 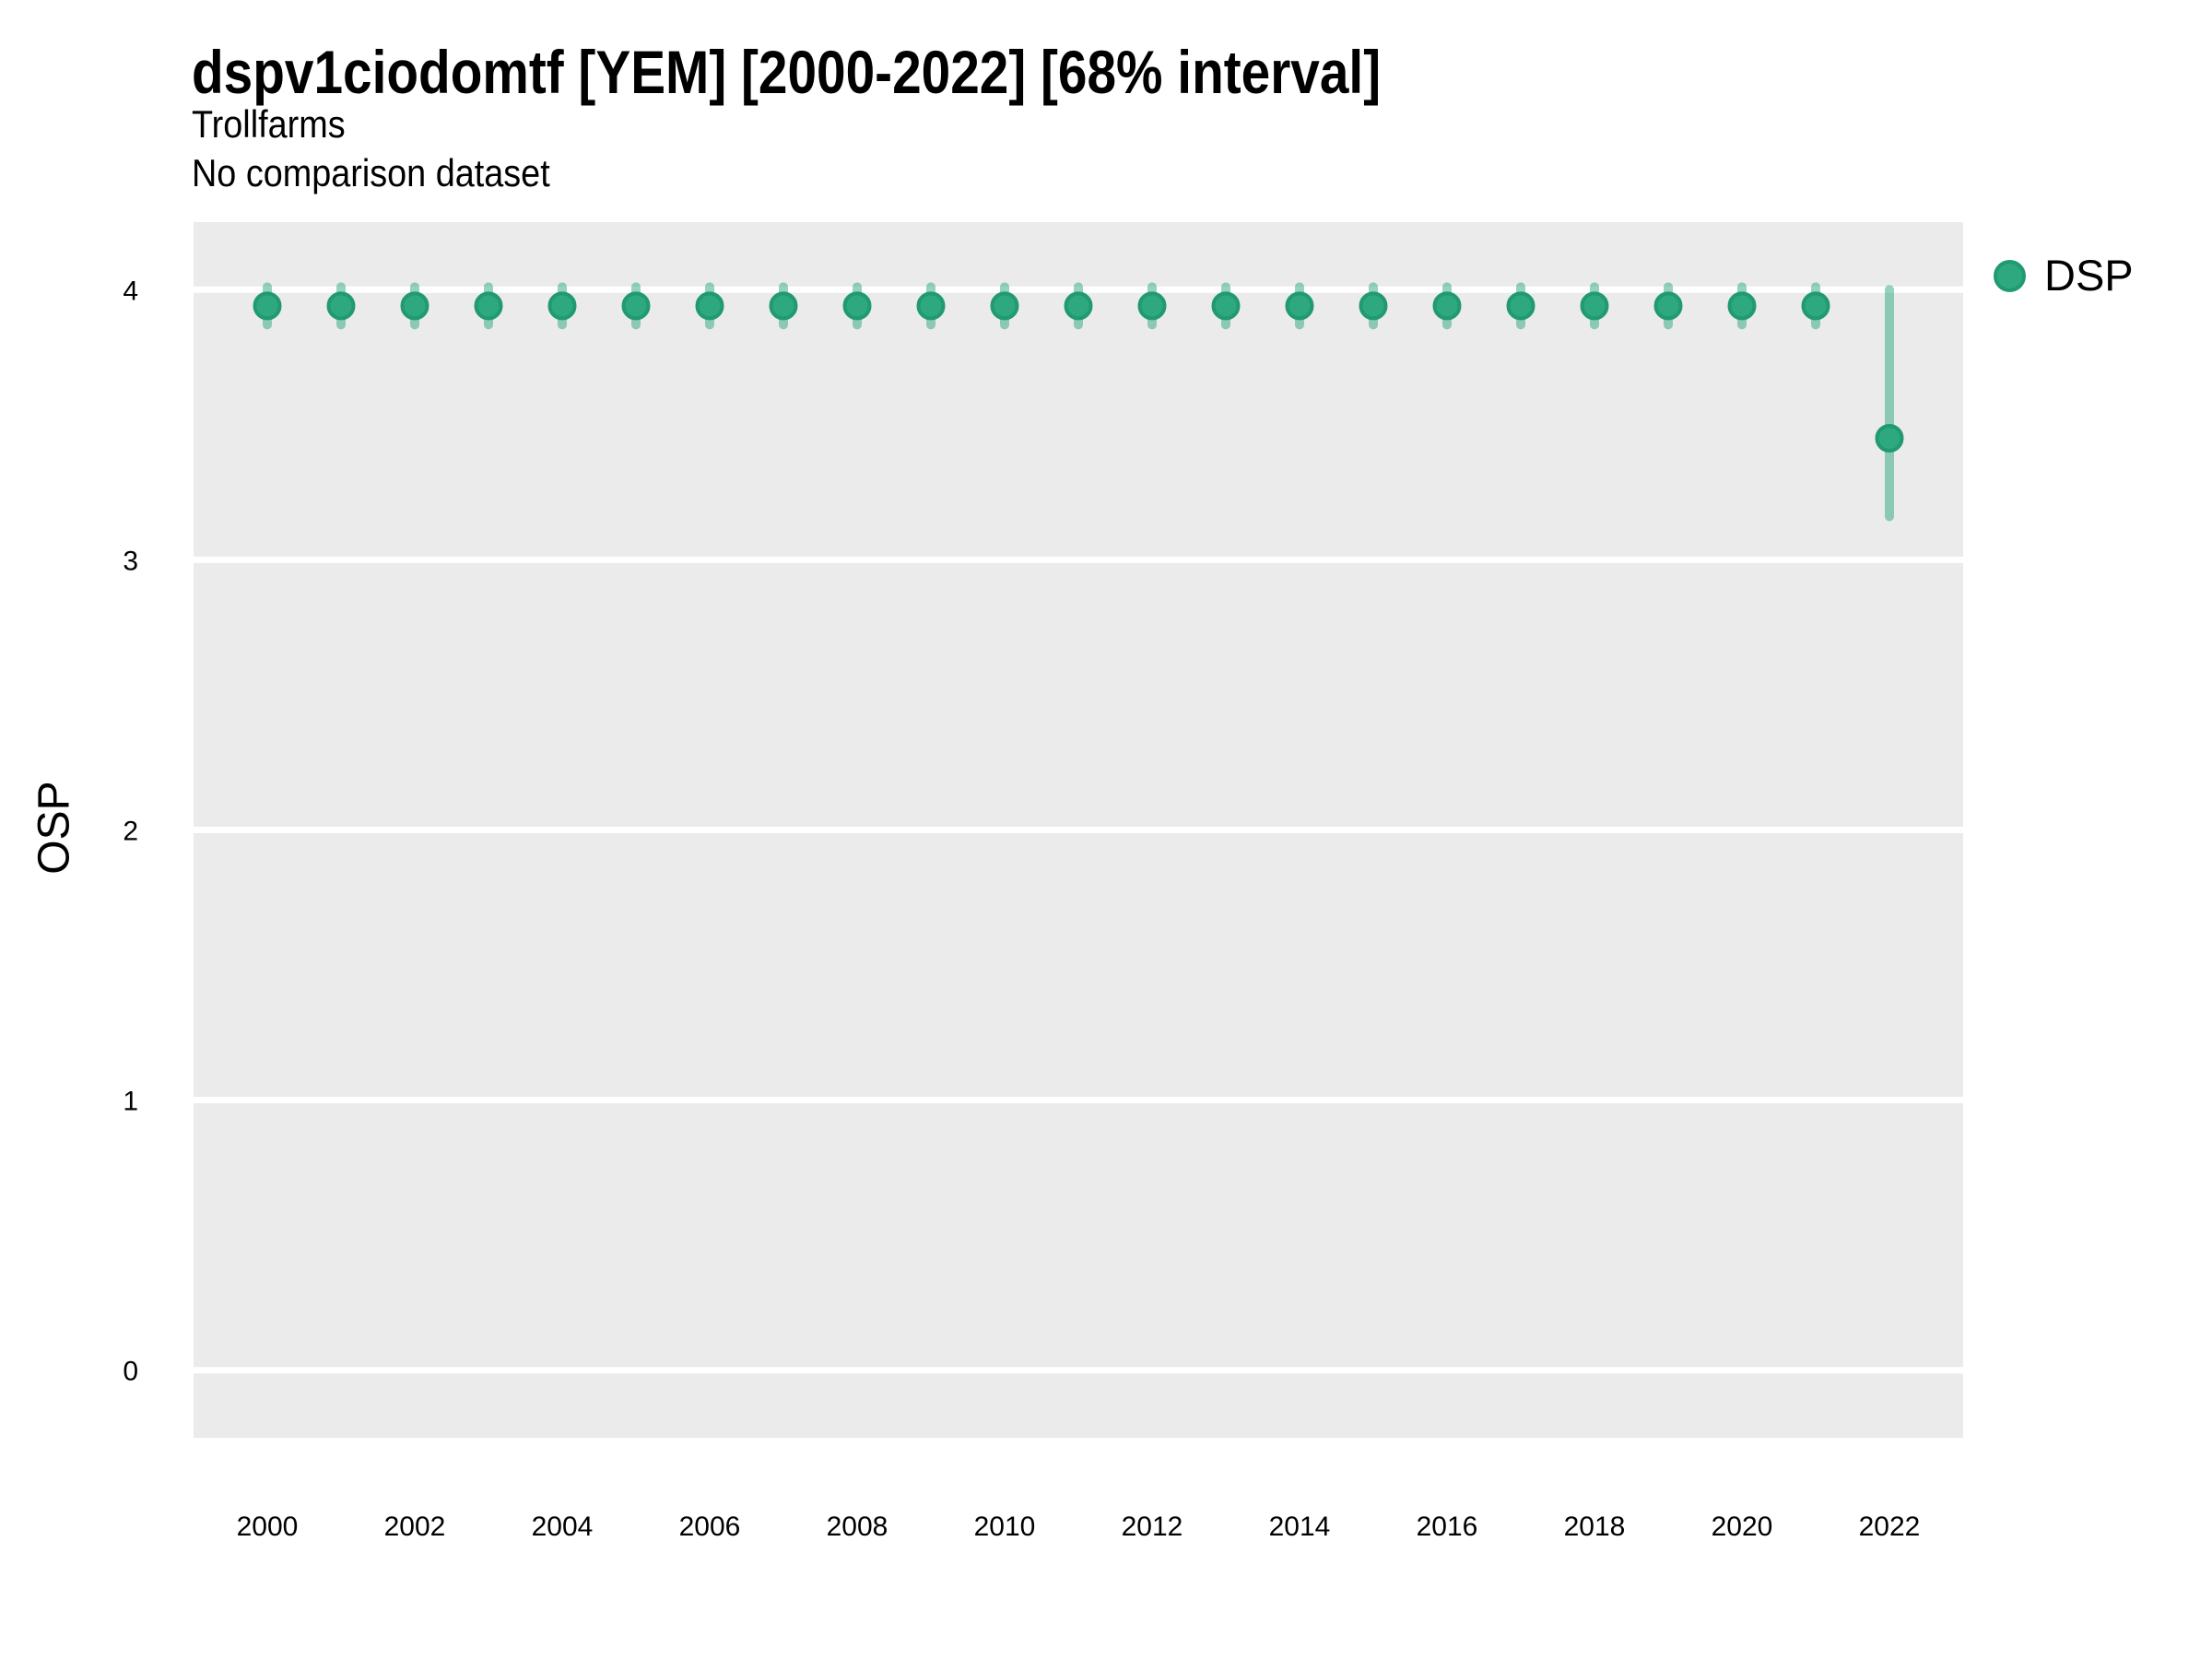 What do you see at coordinates (130, 1372) in the screenshot?
I see `y-tick-label: 0` at bounding box center [130, 1372].